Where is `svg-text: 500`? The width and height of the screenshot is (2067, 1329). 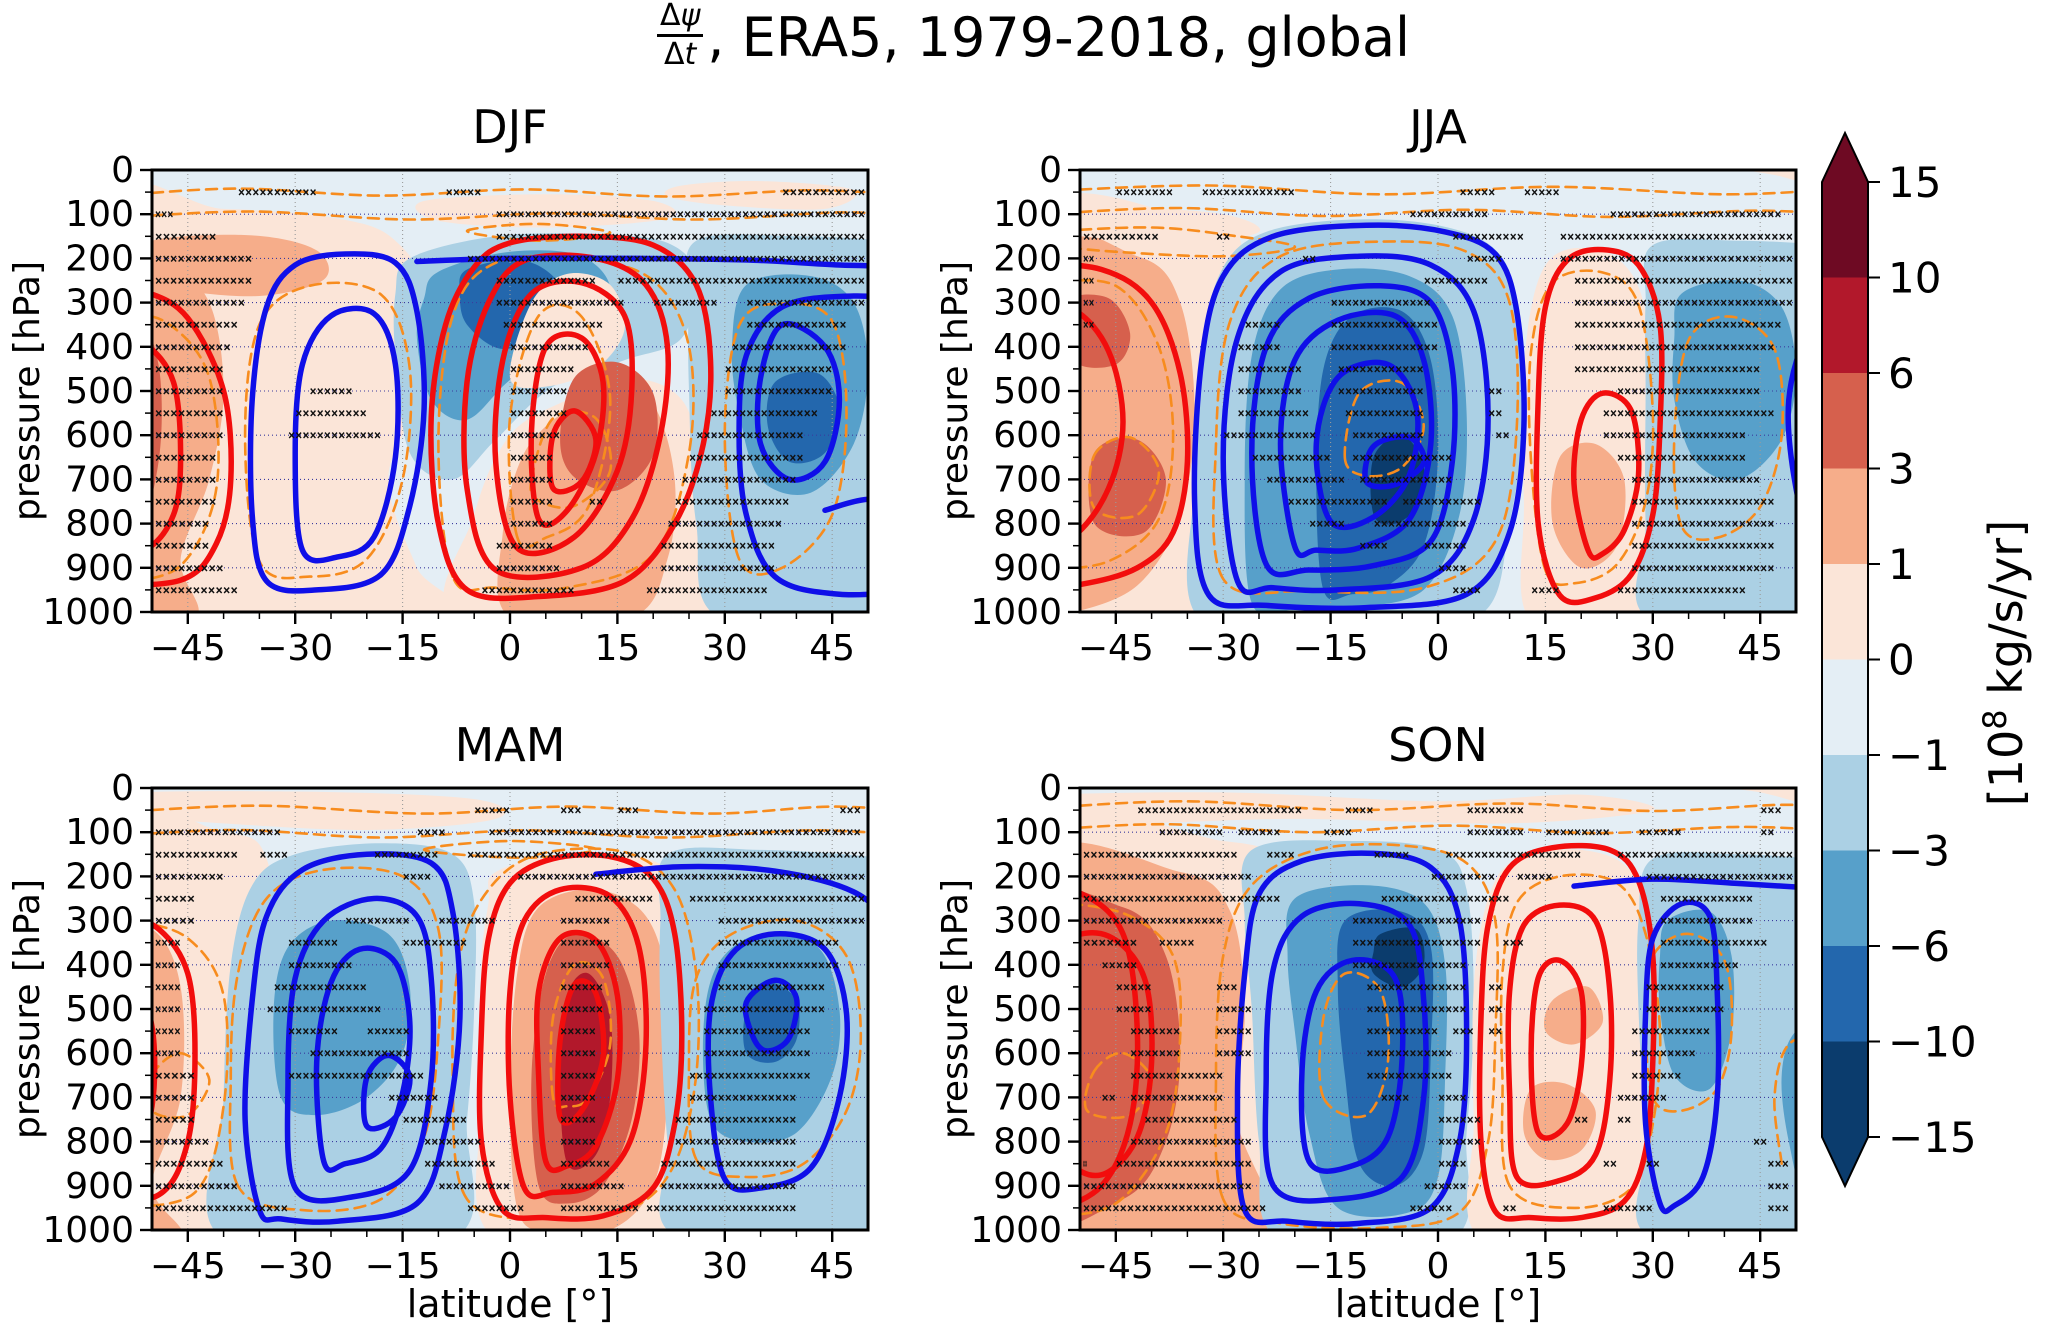 svg-text: 500 is located at coordinates (1027, 391).